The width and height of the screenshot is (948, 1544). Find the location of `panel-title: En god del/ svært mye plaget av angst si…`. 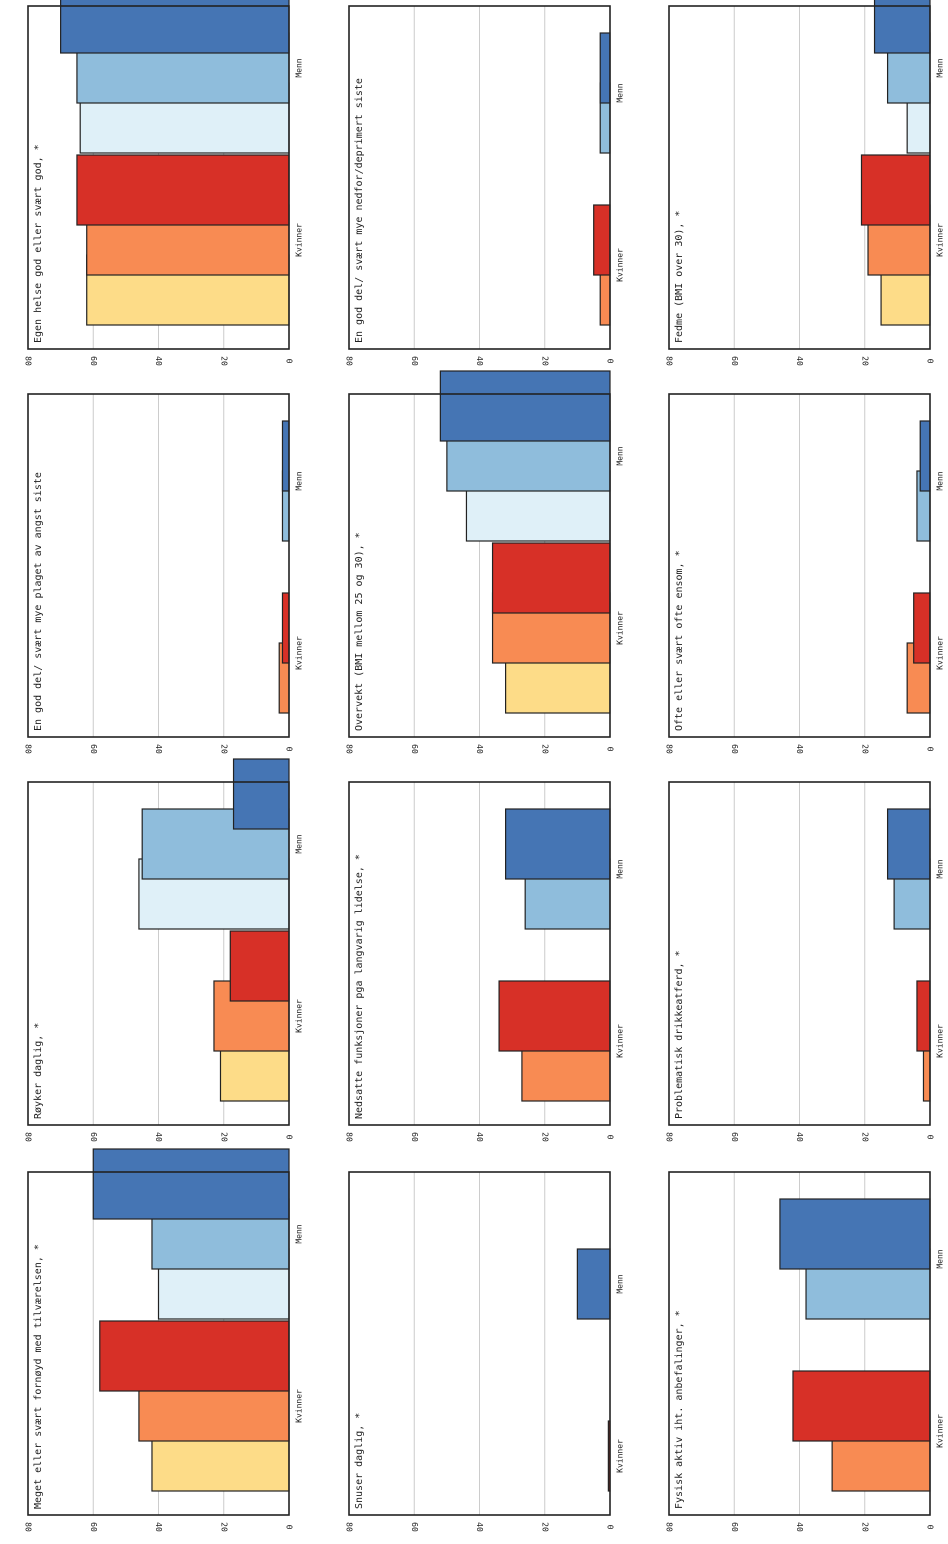

panel-title: En god del/ svært mye plaget av angst si… is located at coordinates (38, 601).